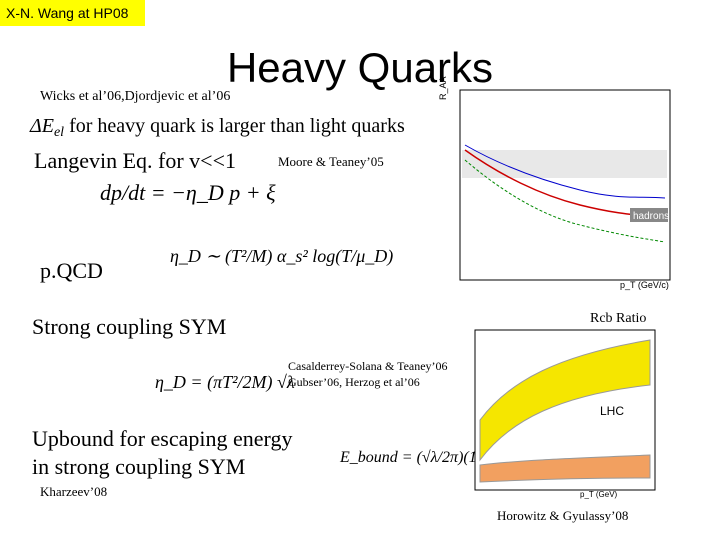 Image resolution: width=720 pixels, height=540 pixels. I want to click on figure-title: Rcb Ratio, so click(618, 318).